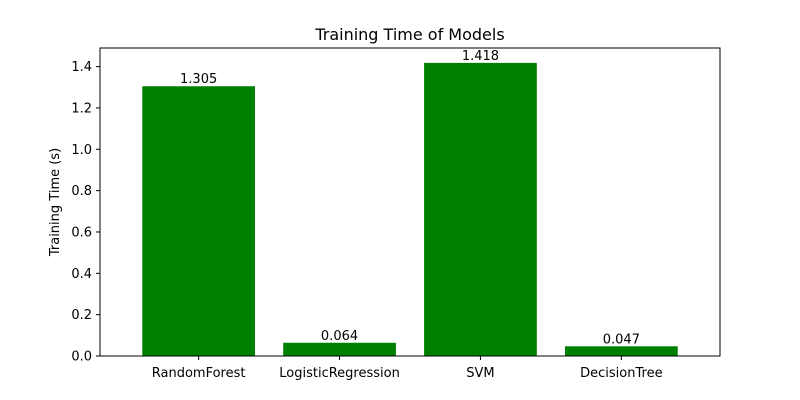  Describe the element at coordinates (480, 56) in the screenshot. I see `value-label-svm: 1.418` at that location.